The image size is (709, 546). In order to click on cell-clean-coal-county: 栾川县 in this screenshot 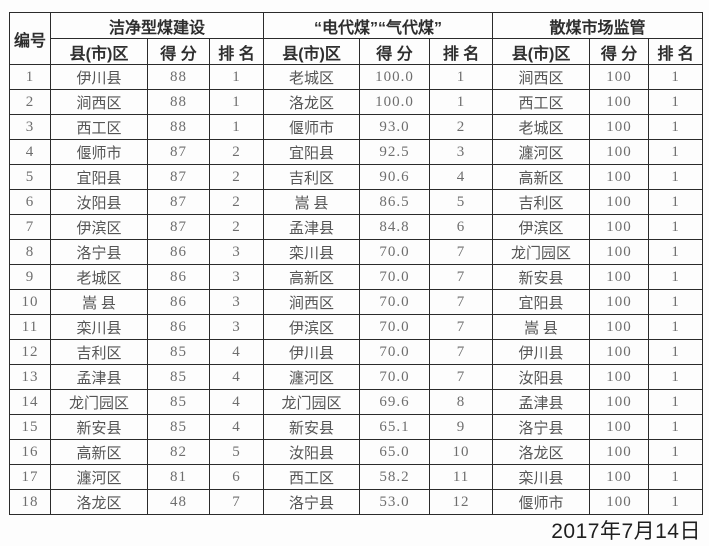, I will do `click(99, 327)`.